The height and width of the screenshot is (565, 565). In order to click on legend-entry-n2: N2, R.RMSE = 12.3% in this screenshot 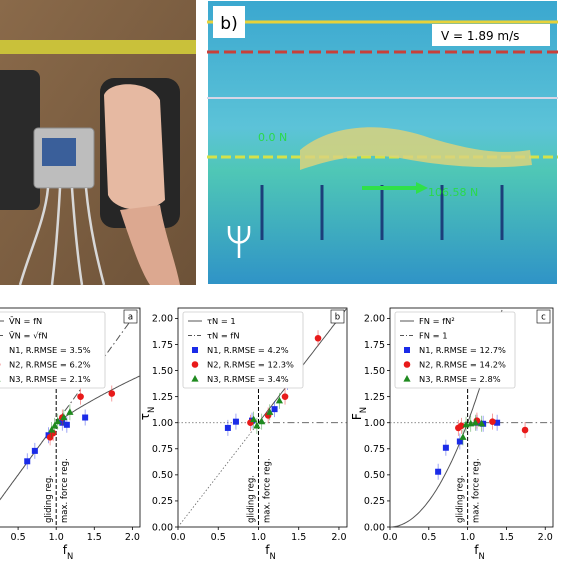, I will do `click(250, 365)`.